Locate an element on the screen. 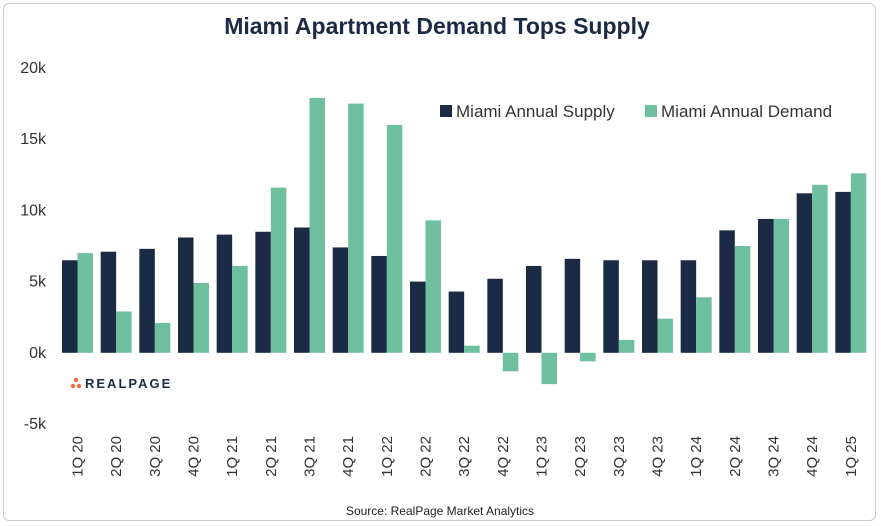  x-tick-label: 1Q 24 is located at coordinates (696, 456).